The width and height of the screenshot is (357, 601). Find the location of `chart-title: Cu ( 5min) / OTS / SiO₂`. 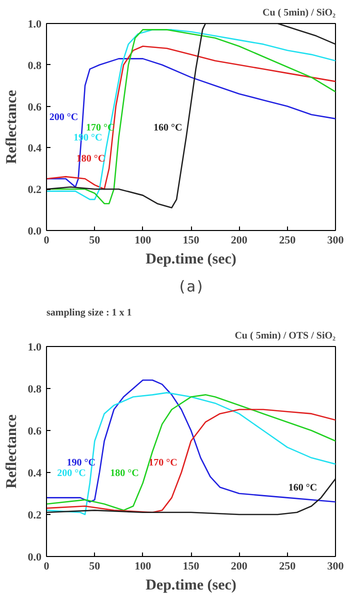

chart-title: Cu ( 5min) / OTS / SiO₂ is located at coordinates (285, 336).